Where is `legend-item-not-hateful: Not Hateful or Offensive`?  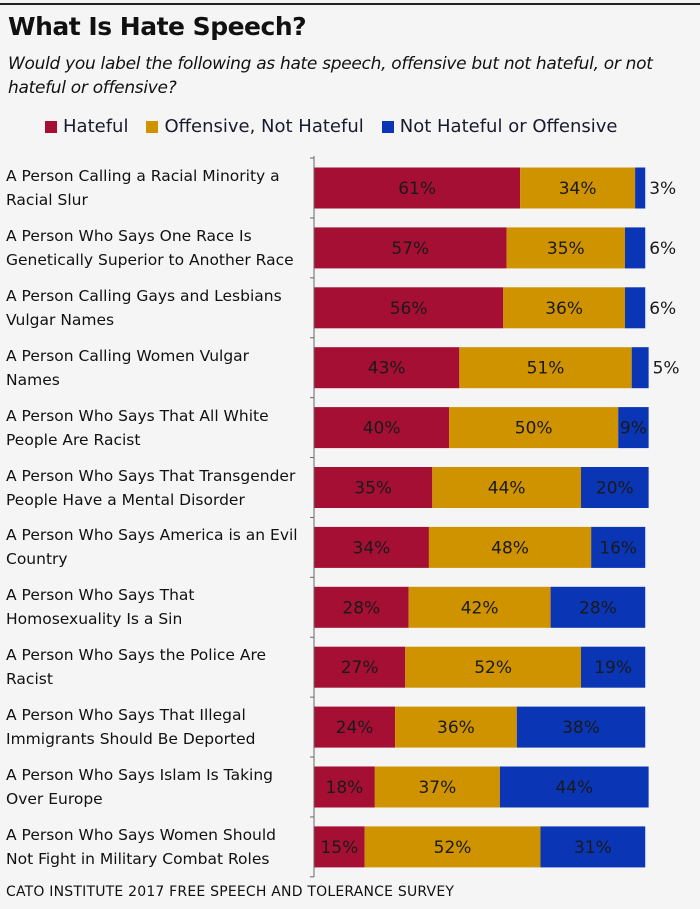 legend-item-not-hateful: Not Hateful or Offensive is located at coordinates (499, 126).